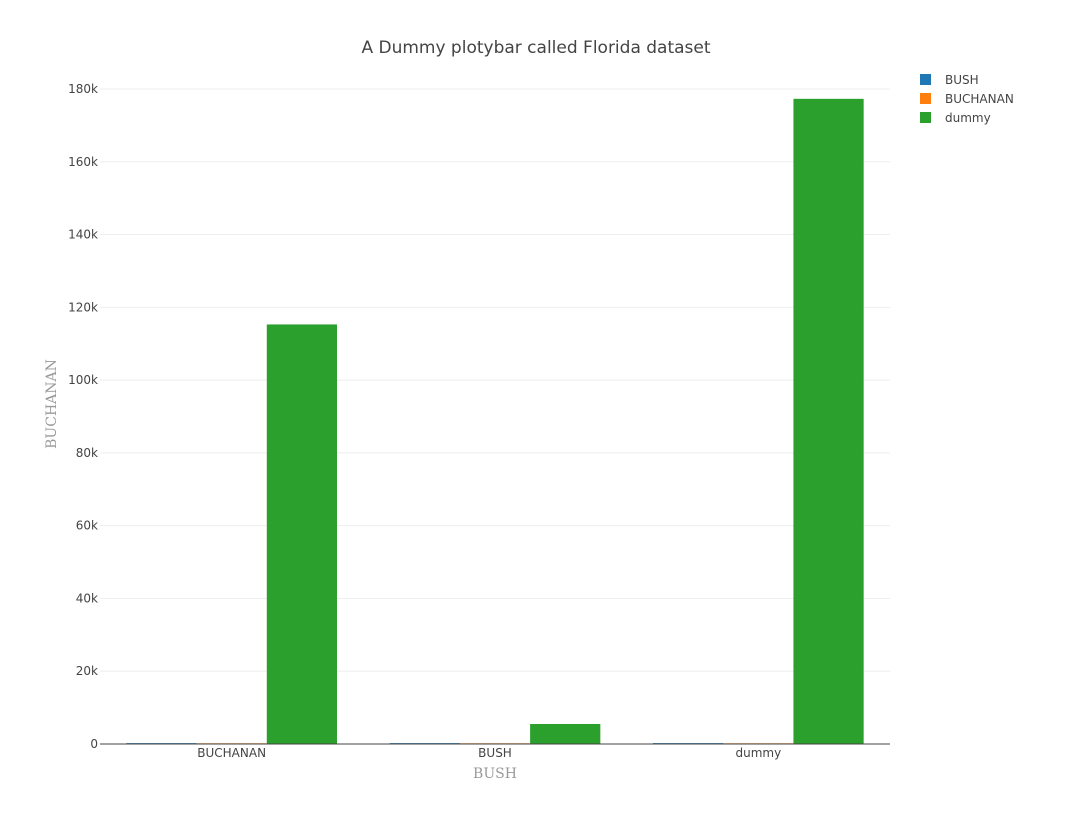 Image resolution: width=1072 pixels, height=824 pixels. I want to click on y-tick-label: 60k, so click(87, 526).